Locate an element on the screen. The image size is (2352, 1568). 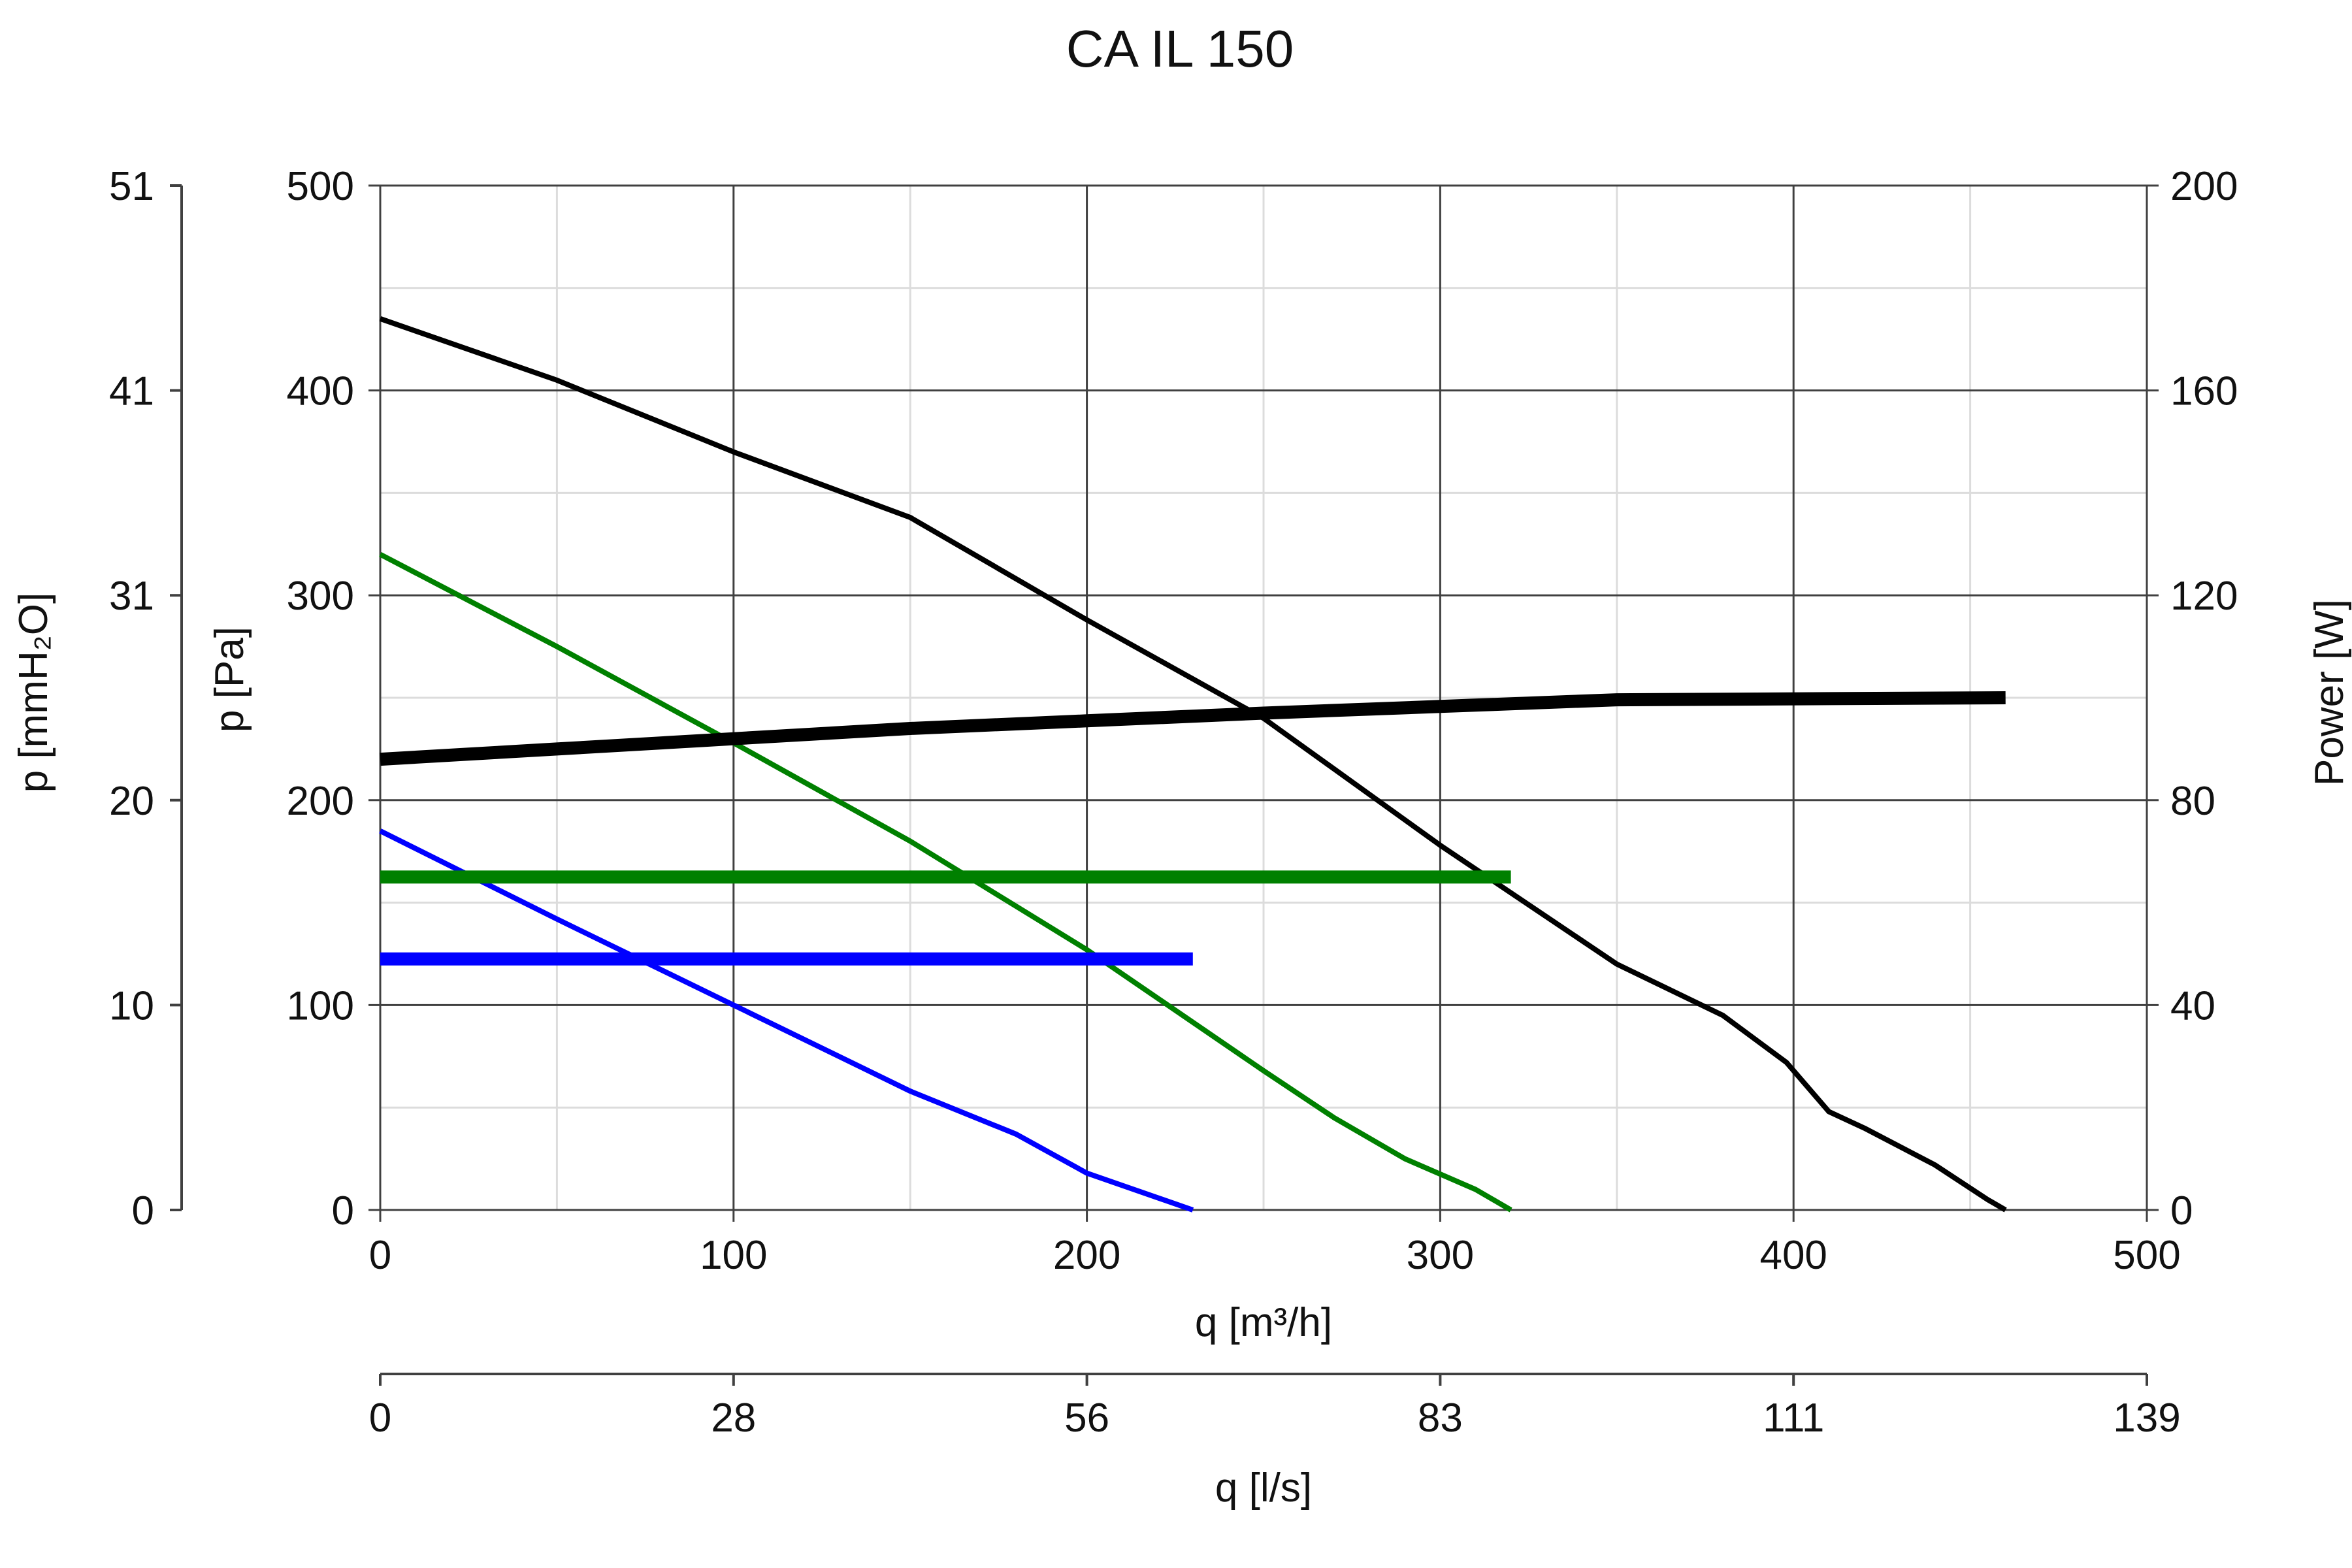
pa-tick-label: 400 is located at coordinates (320, 391).